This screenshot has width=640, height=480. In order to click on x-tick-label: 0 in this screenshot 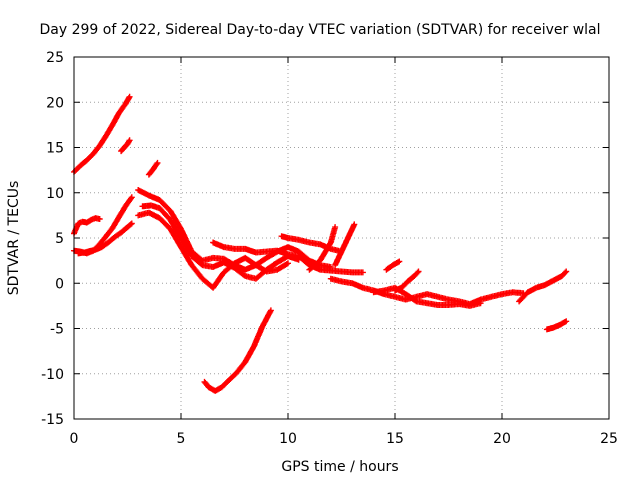, I will do `click(74, 439)`.